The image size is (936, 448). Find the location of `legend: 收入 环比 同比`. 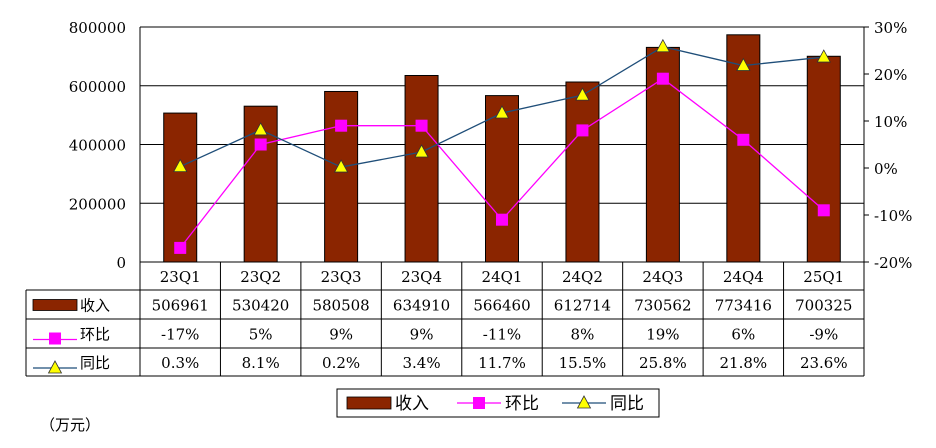

legend: 收入 环比 同比 is located at coordinates (498, 403).